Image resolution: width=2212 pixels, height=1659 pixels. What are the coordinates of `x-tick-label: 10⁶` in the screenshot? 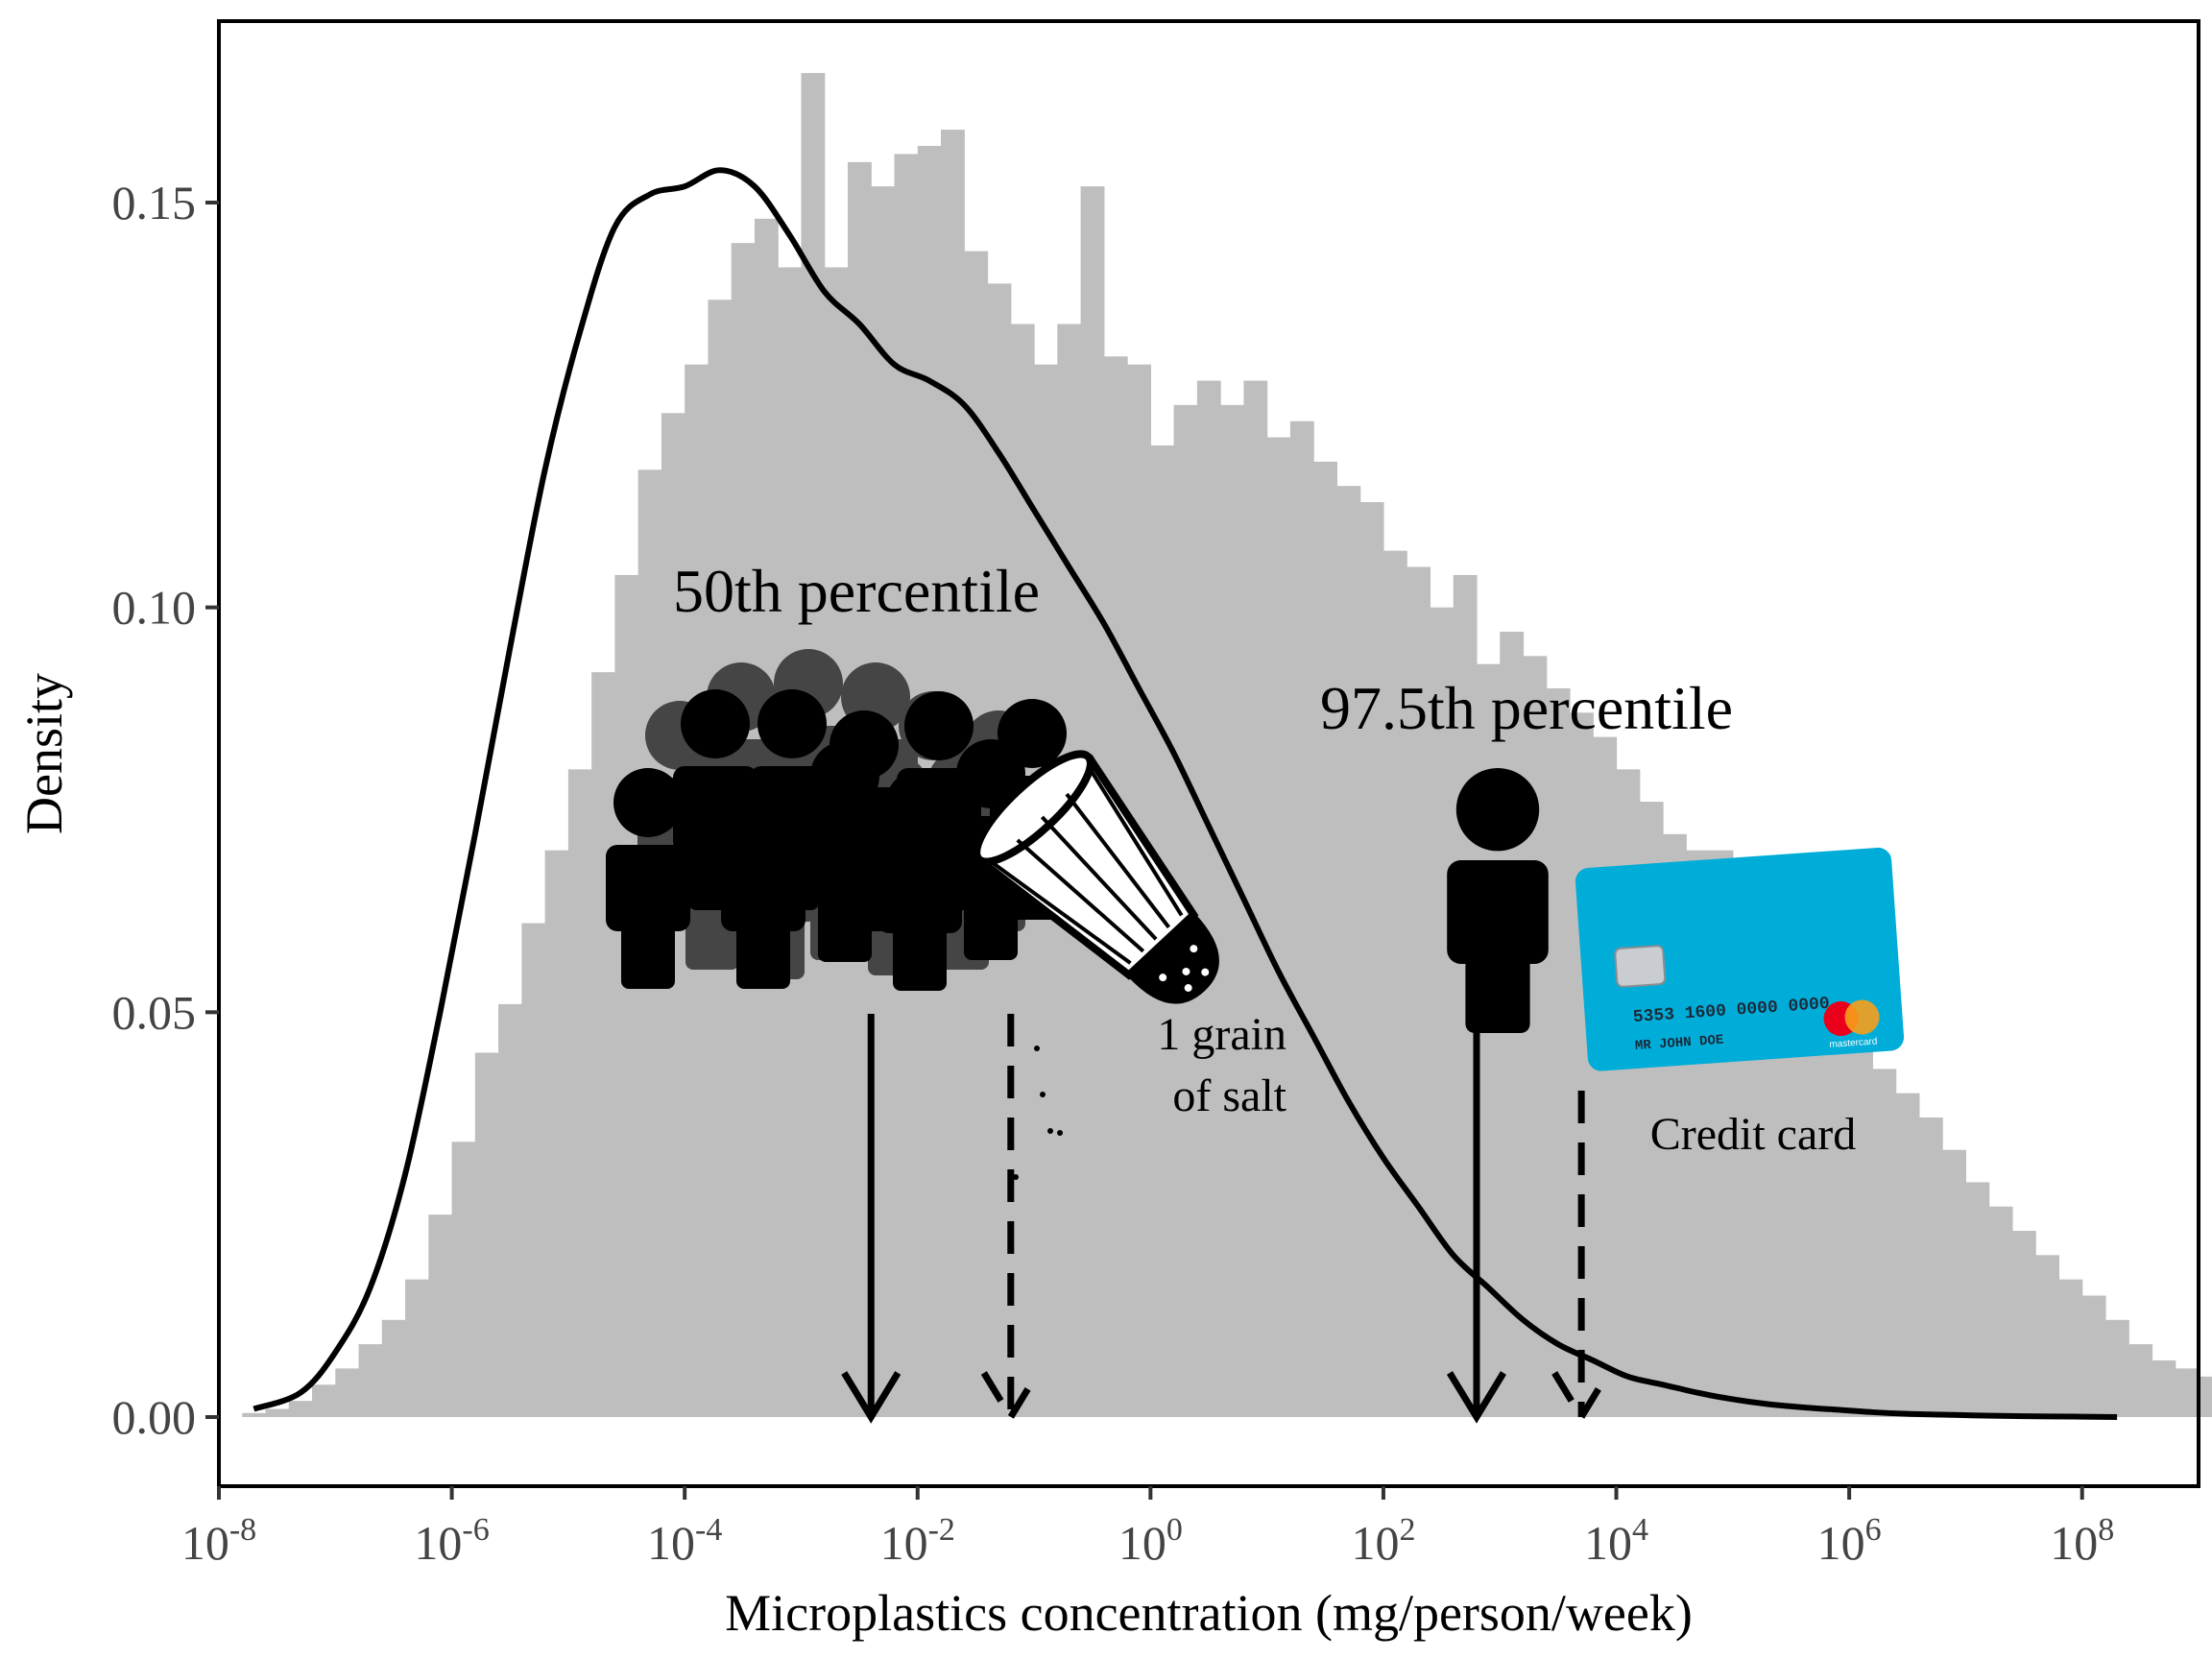 It's located at (1849, 1541).